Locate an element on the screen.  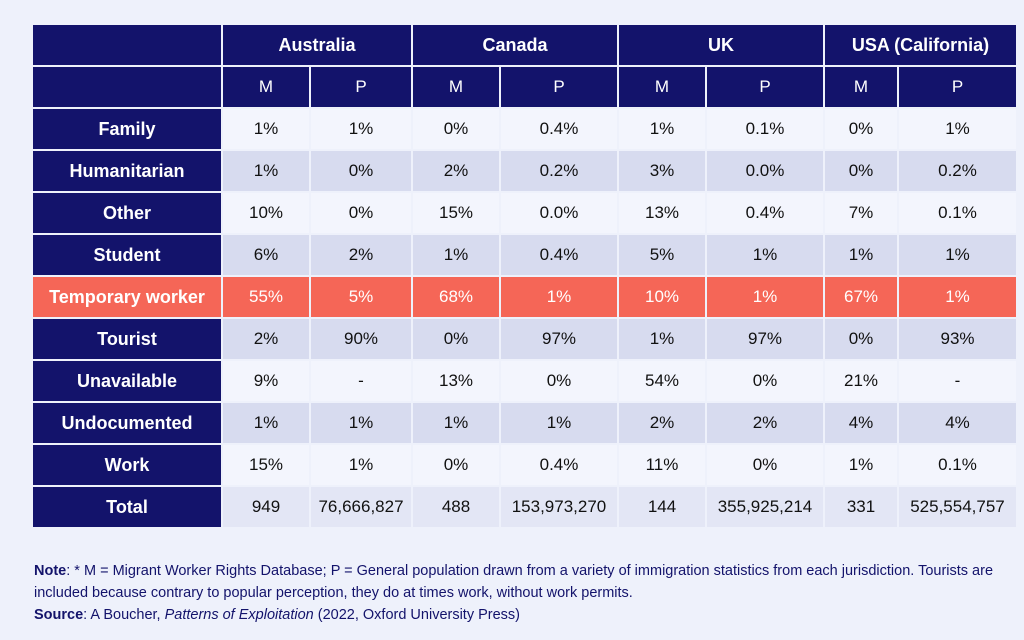
row-label: Total is located at coordinates (127, 507).